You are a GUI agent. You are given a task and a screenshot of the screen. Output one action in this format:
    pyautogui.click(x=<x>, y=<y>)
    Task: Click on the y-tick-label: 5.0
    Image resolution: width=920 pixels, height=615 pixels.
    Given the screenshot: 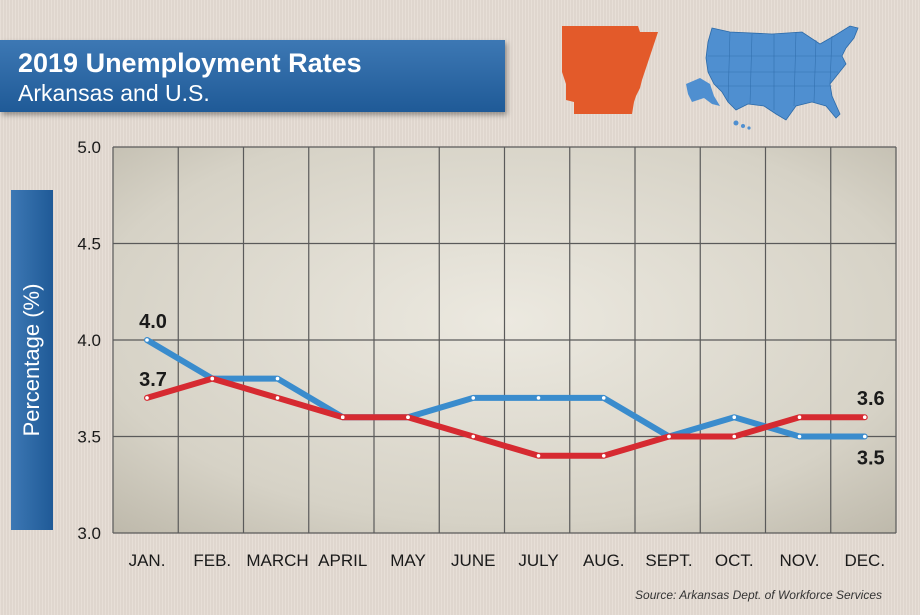 What is the action you would take?
    pyautogui.click(x=89, y=147)
    